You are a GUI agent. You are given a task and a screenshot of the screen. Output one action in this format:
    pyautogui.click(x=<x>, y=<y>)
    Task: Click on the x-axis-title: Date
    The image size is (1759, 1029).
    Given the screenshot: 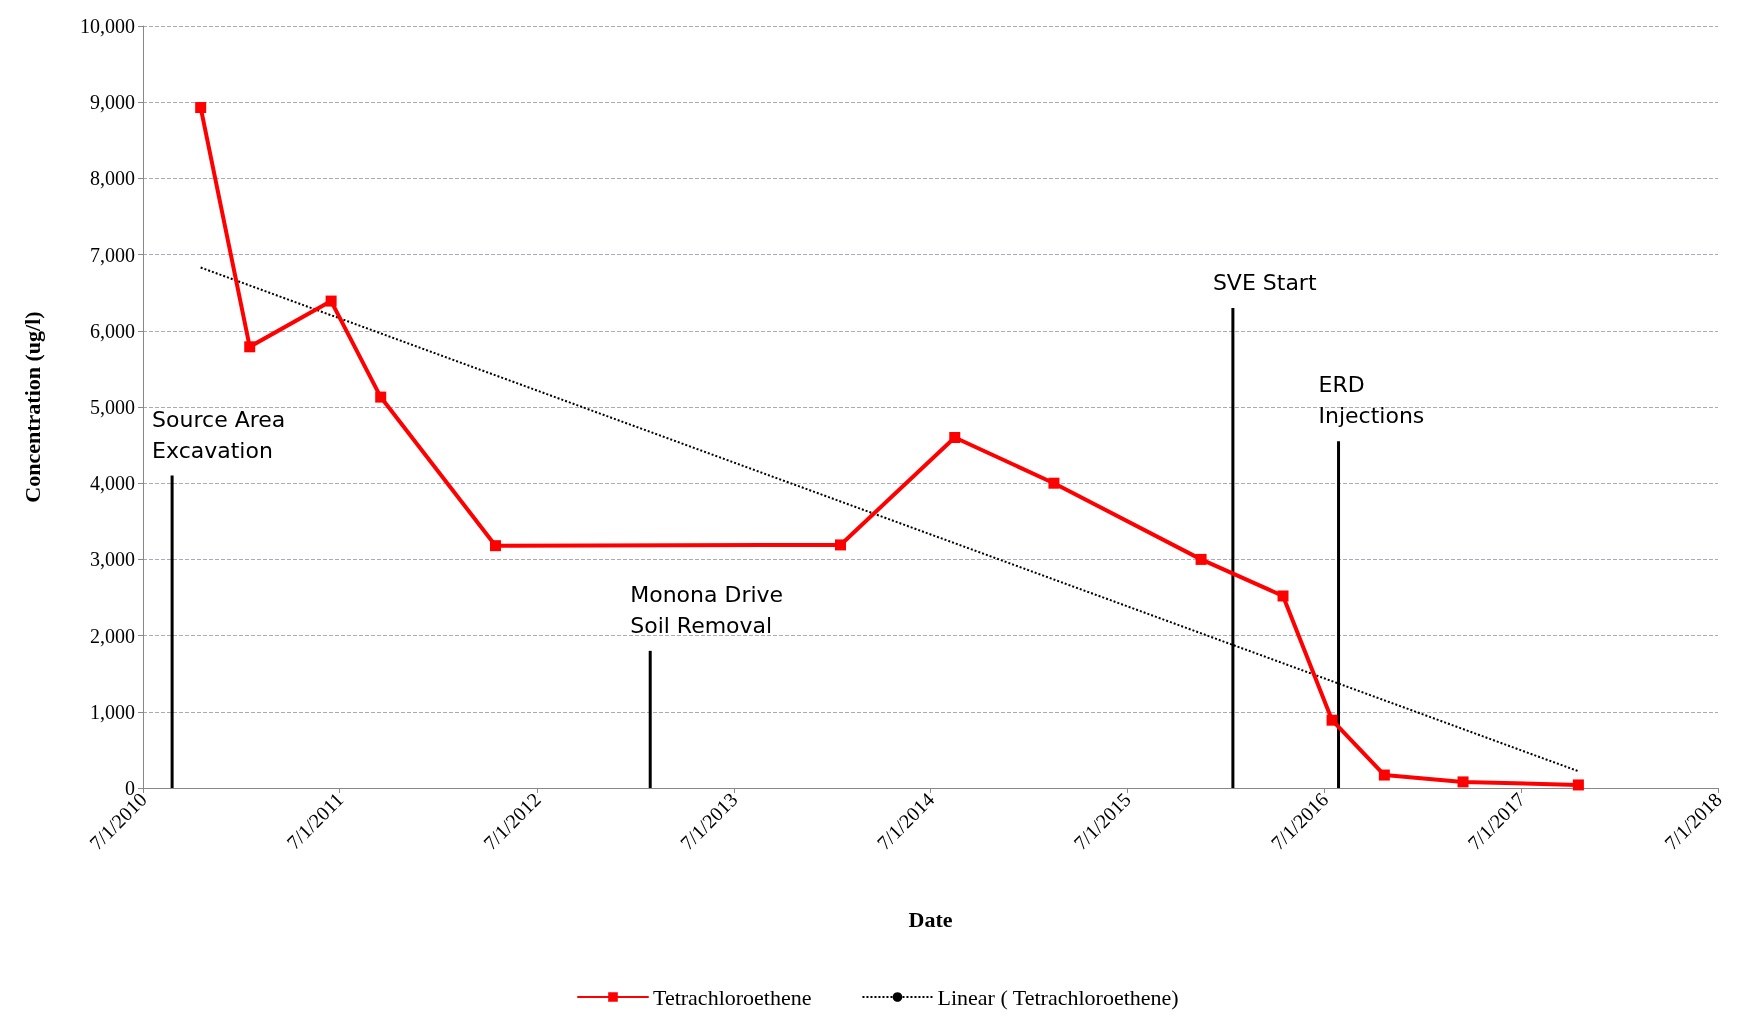 What is the action you would take?
    pyautogui.click(x=930, y=919)
    